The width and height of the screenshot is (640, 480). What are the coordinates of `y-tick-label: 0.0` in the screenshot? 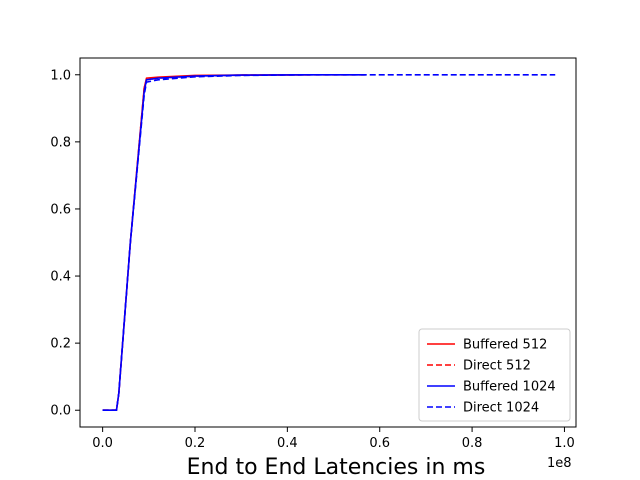 It's located at (60, 411).